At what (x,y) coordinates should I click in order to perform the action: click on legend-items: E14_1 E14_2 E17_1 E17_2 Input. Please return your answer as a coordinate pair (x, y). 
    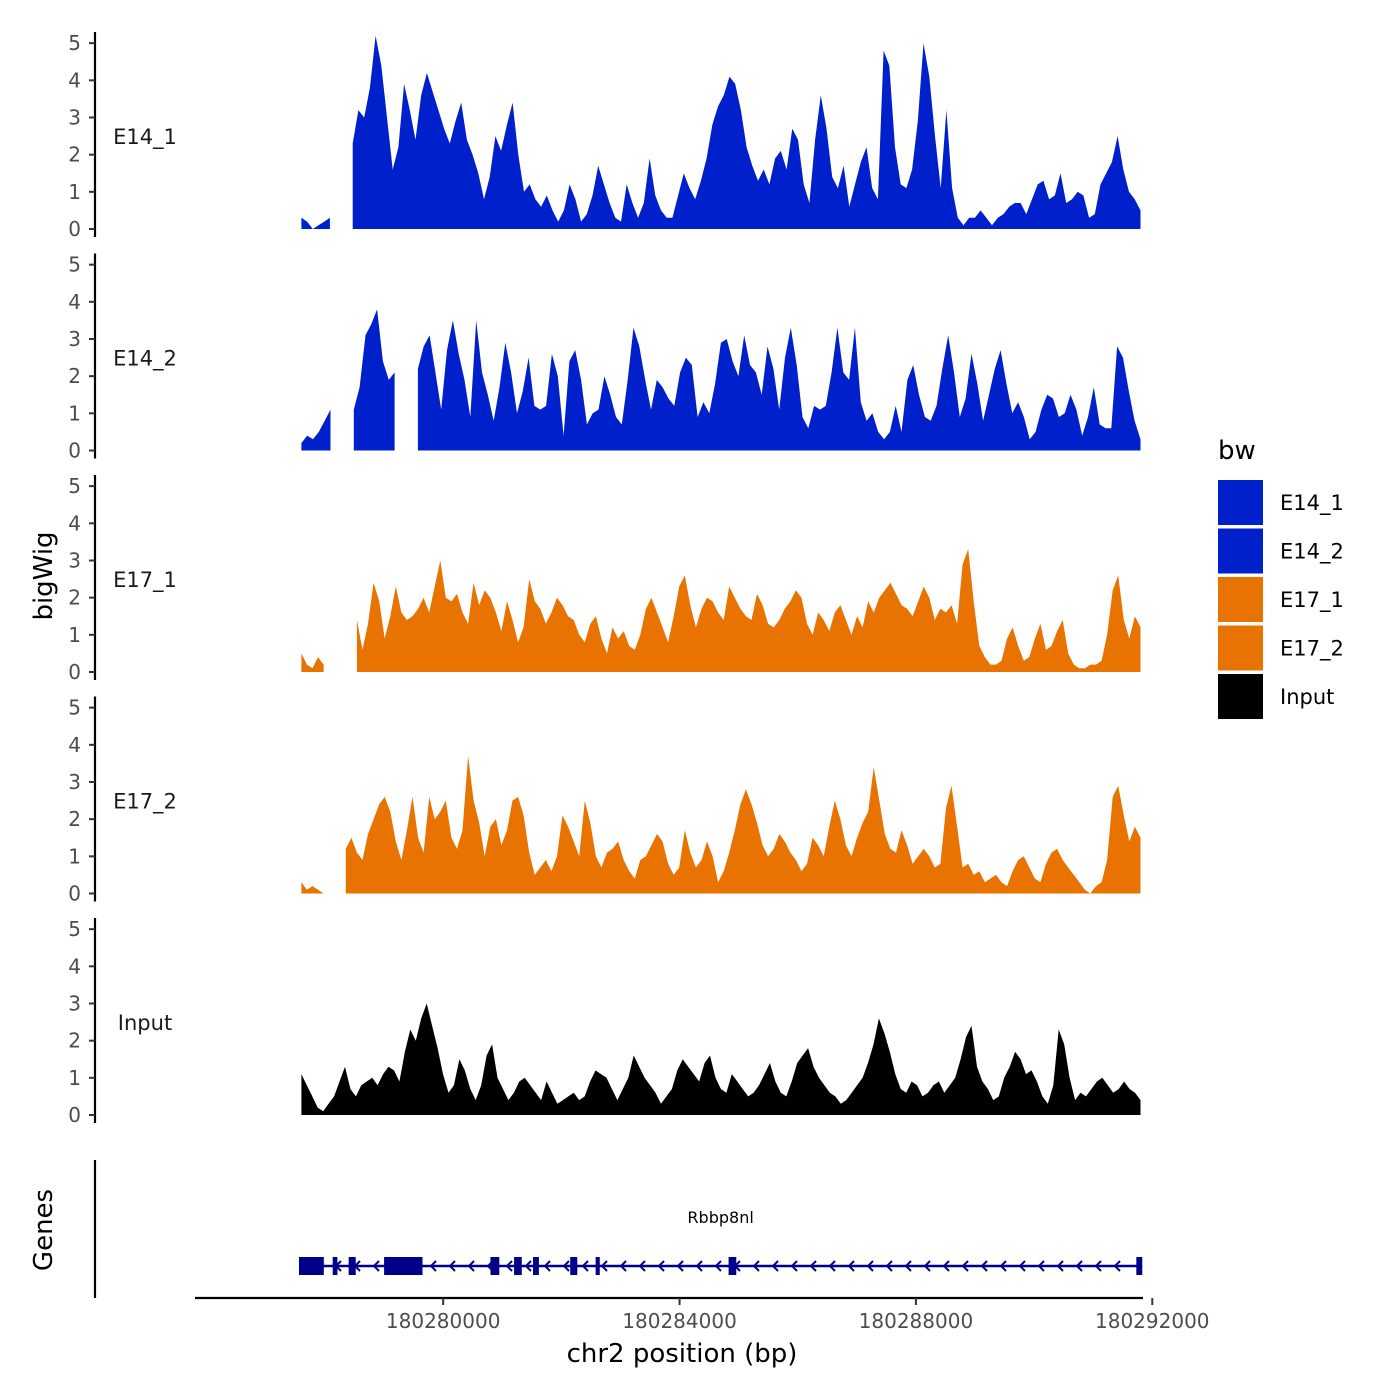
    Looking at the image, I should click on (1281, 599).